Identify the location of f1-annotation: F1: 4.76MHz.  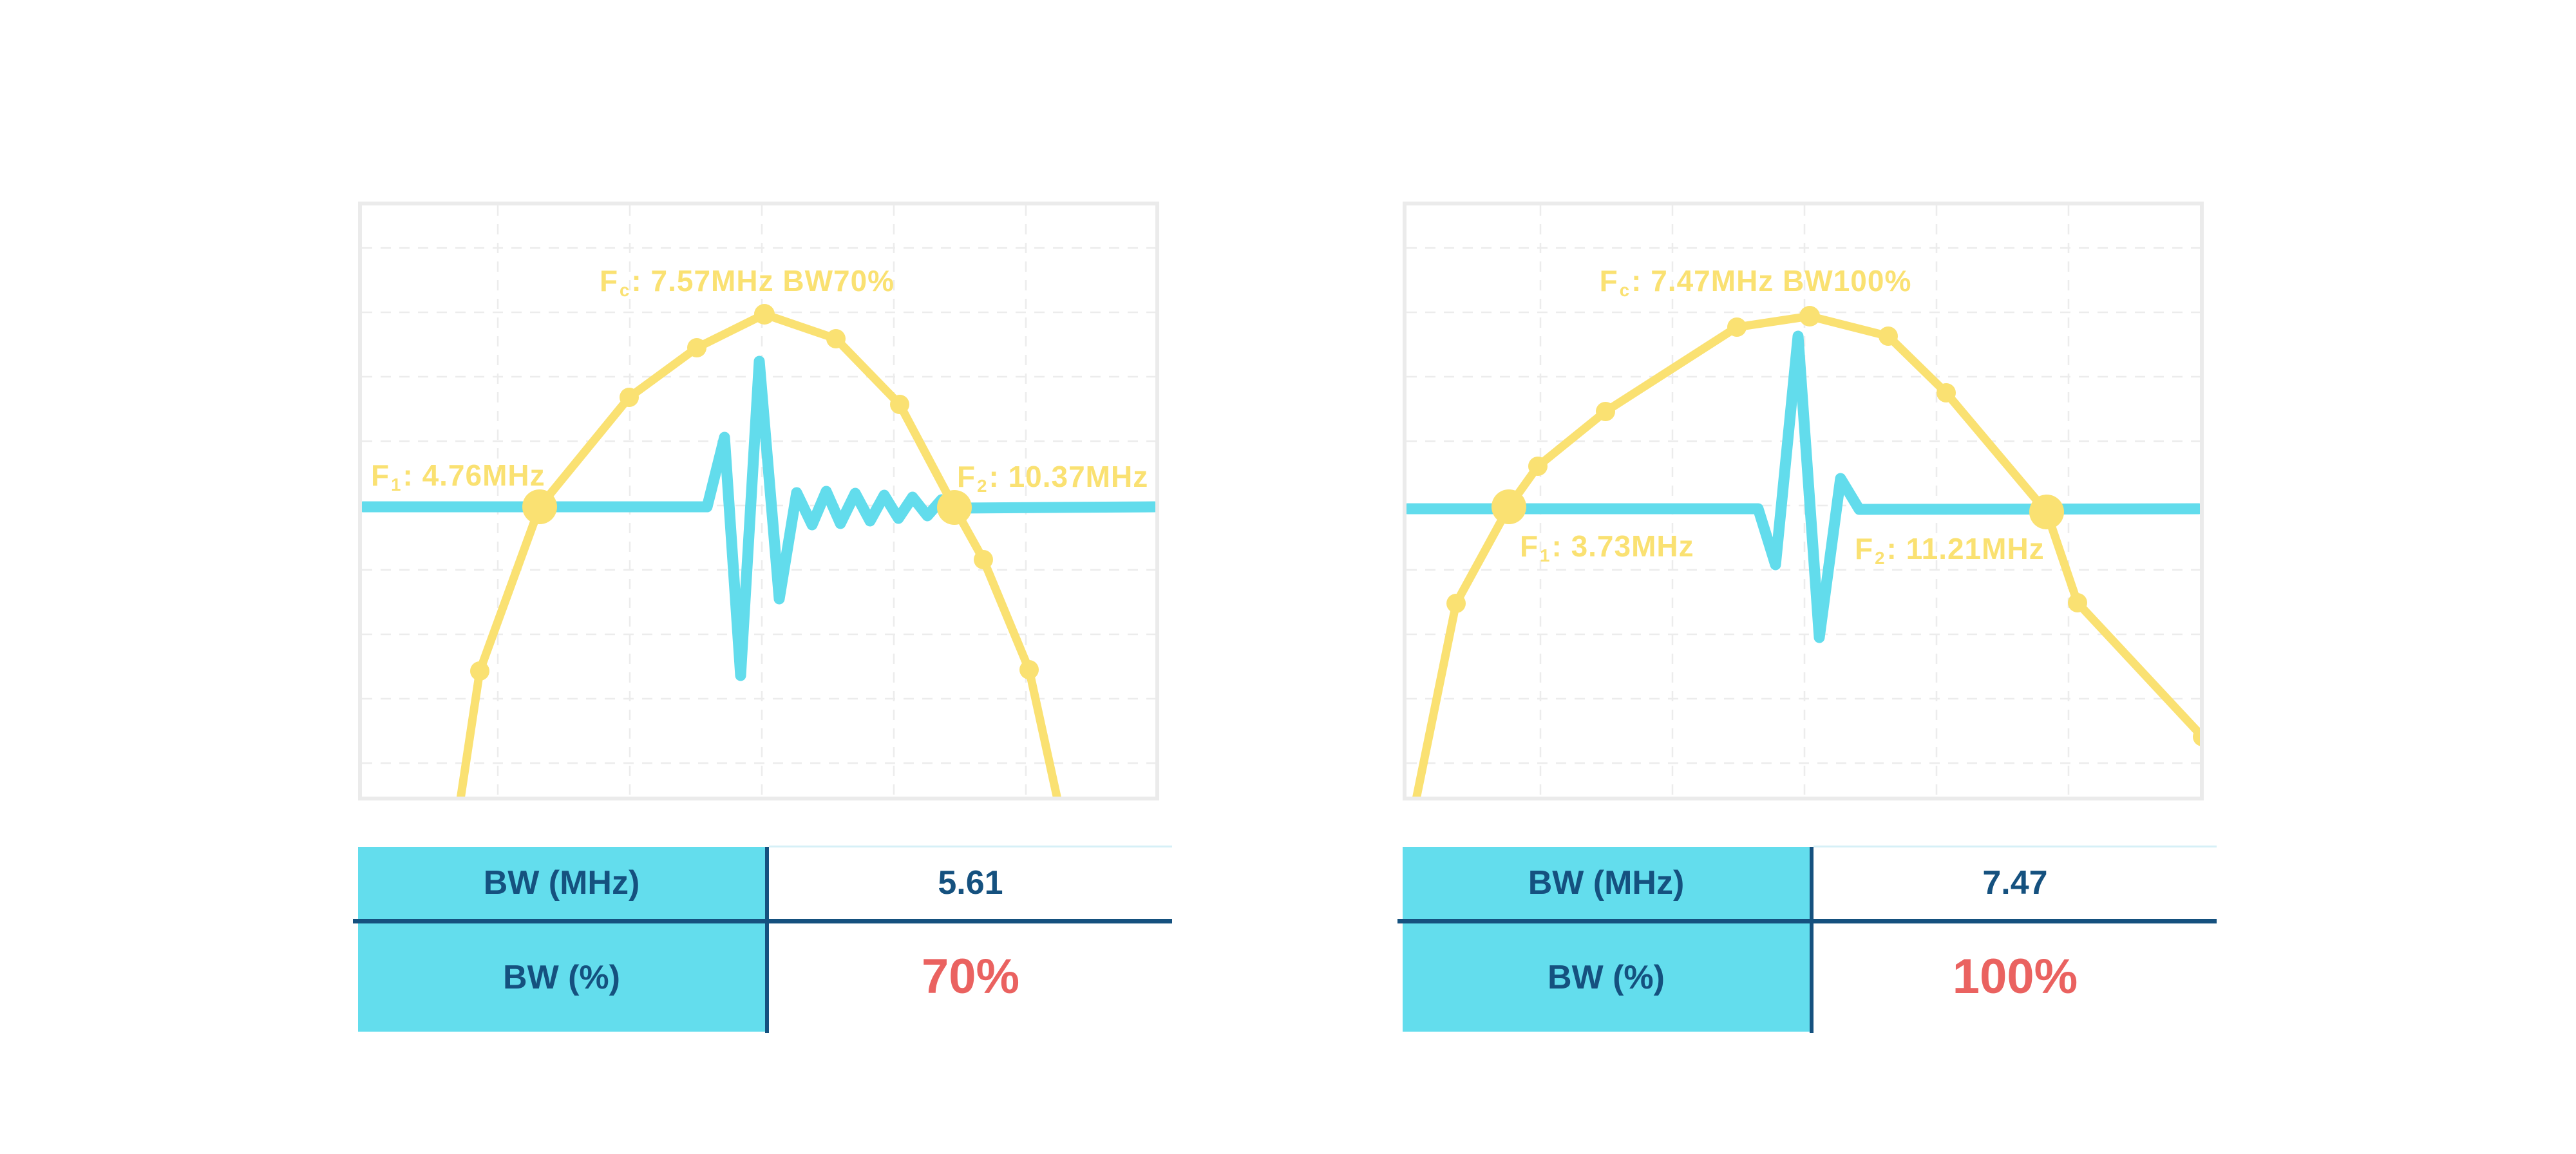
(458, 477).